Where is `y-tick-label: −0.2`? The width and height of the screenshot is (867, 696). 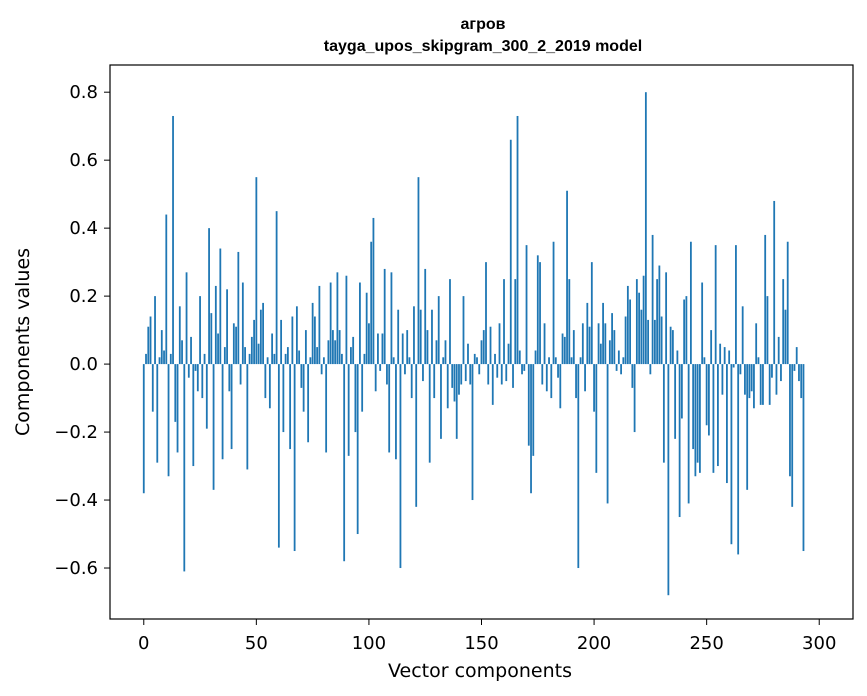
y-tick-label: −0.2 is located at coordinates (76, 432).